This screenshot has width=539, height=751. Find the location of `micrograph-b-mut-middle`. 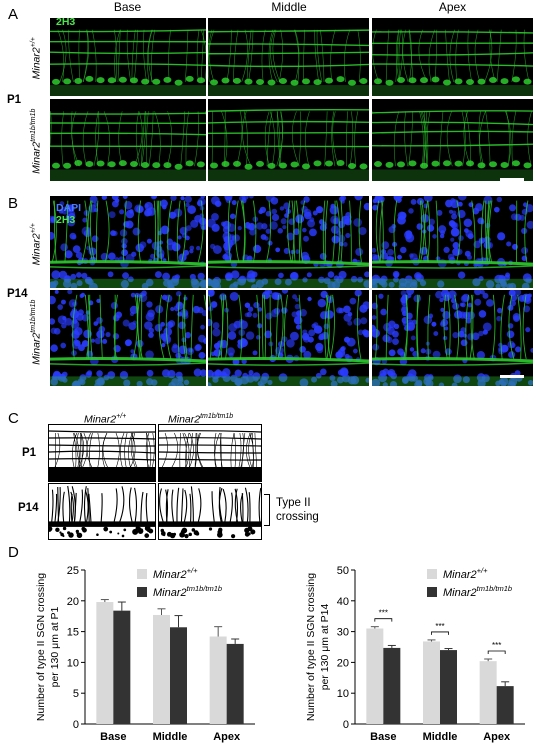

micrograph-b-mut-middle is located at coordinates (288, 338).